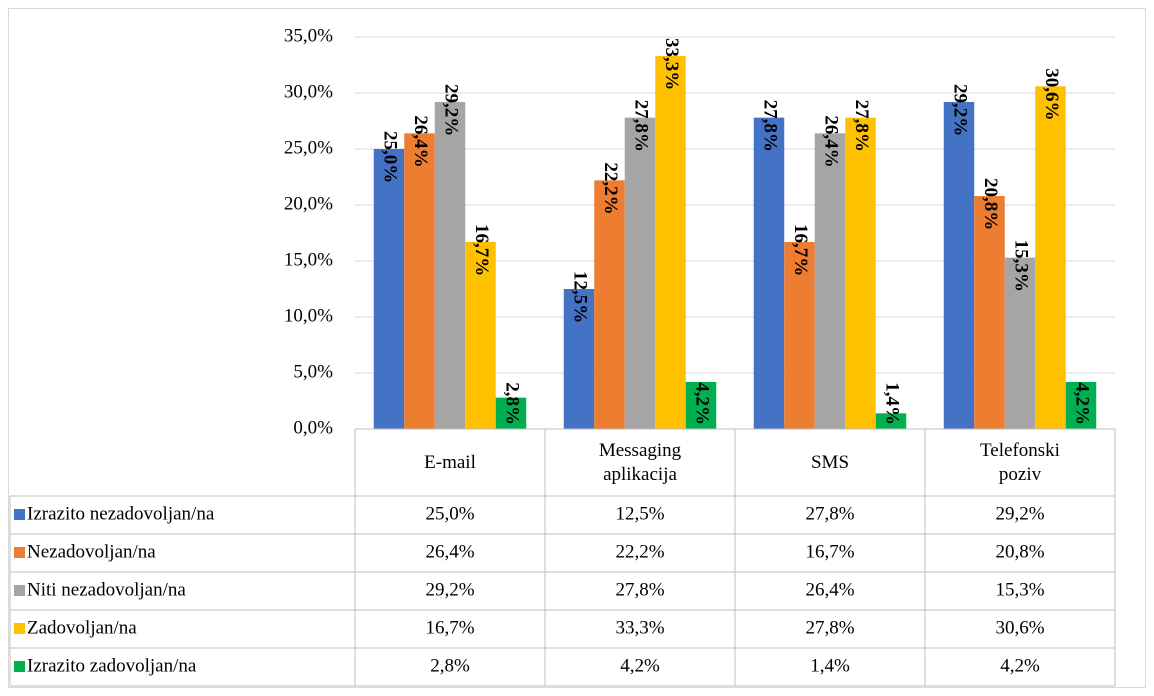 This screenshot has height=696, width=1154. I want to click on data-label: 20,8%, so click(990, 204).